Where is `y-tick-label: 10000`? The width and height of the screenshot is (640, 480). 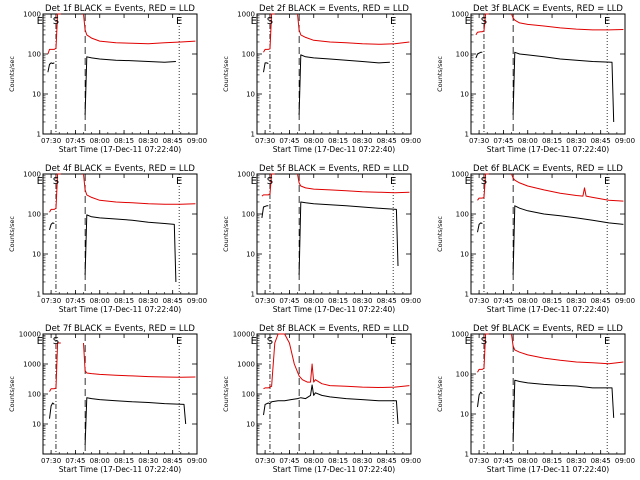 y-tick-label: 10000 is located at coordinates (244, 335).